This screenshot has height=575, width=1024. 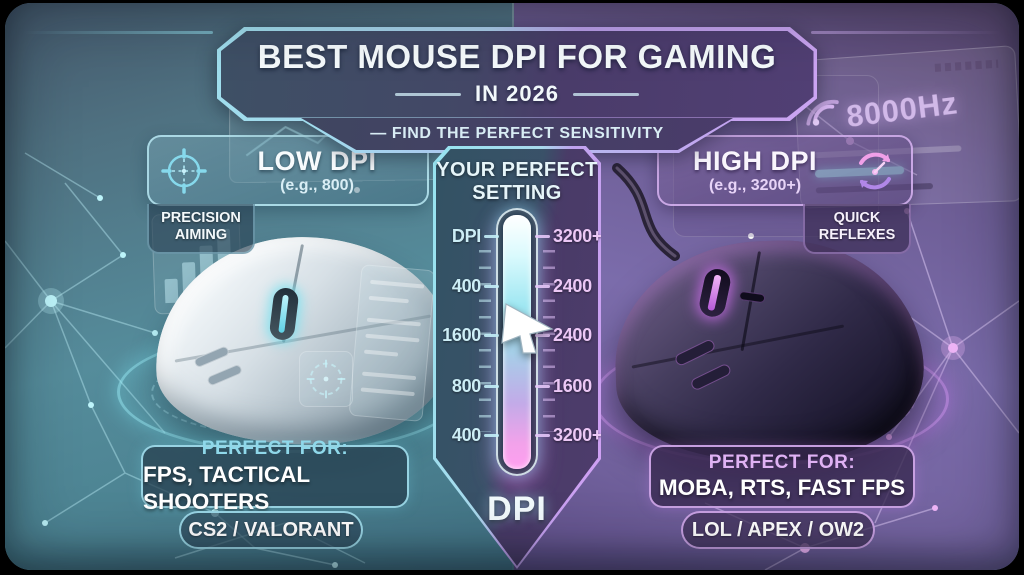 What do you see at coordinates (201, 218) in the screenshot?
I see `badge-line: PRECISION` at bounding box center [201, 218].